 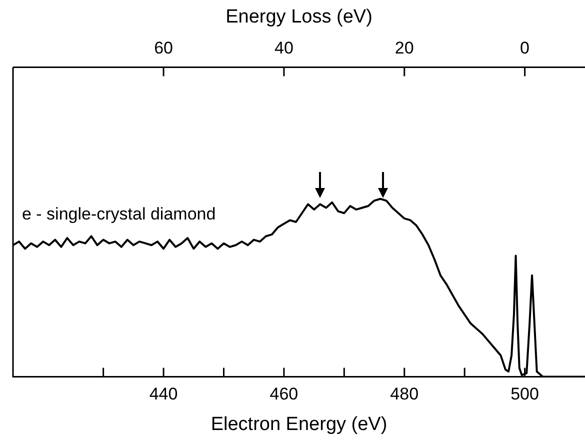 I want to click on x2-tick-label: 40, so click(x=284, y=48).